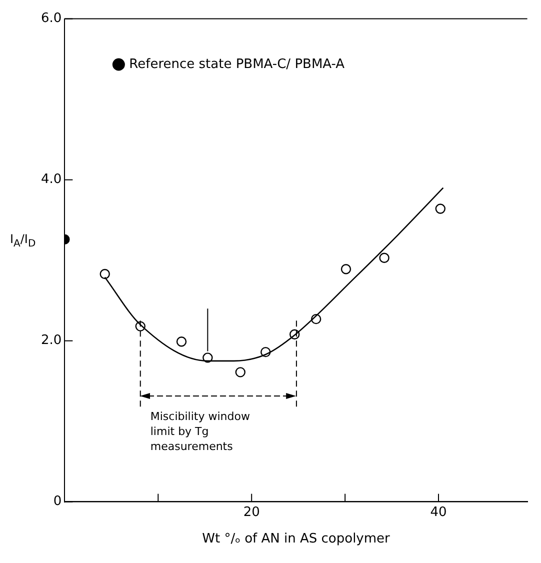 This screenshot has width=541, height=563. What do you see at coordinates (296, 539) in the screenshot?
I see `x-axis-title: Wt °/ₒ of AN in AS copolymer` at bounding box center [296, 539].